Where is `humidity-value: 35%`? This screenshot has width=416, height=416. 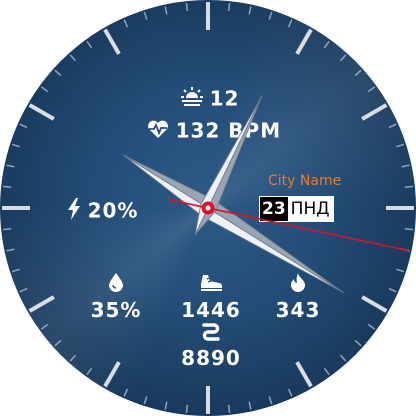
humidity-value: 35% is located at coordinates (116, 310).